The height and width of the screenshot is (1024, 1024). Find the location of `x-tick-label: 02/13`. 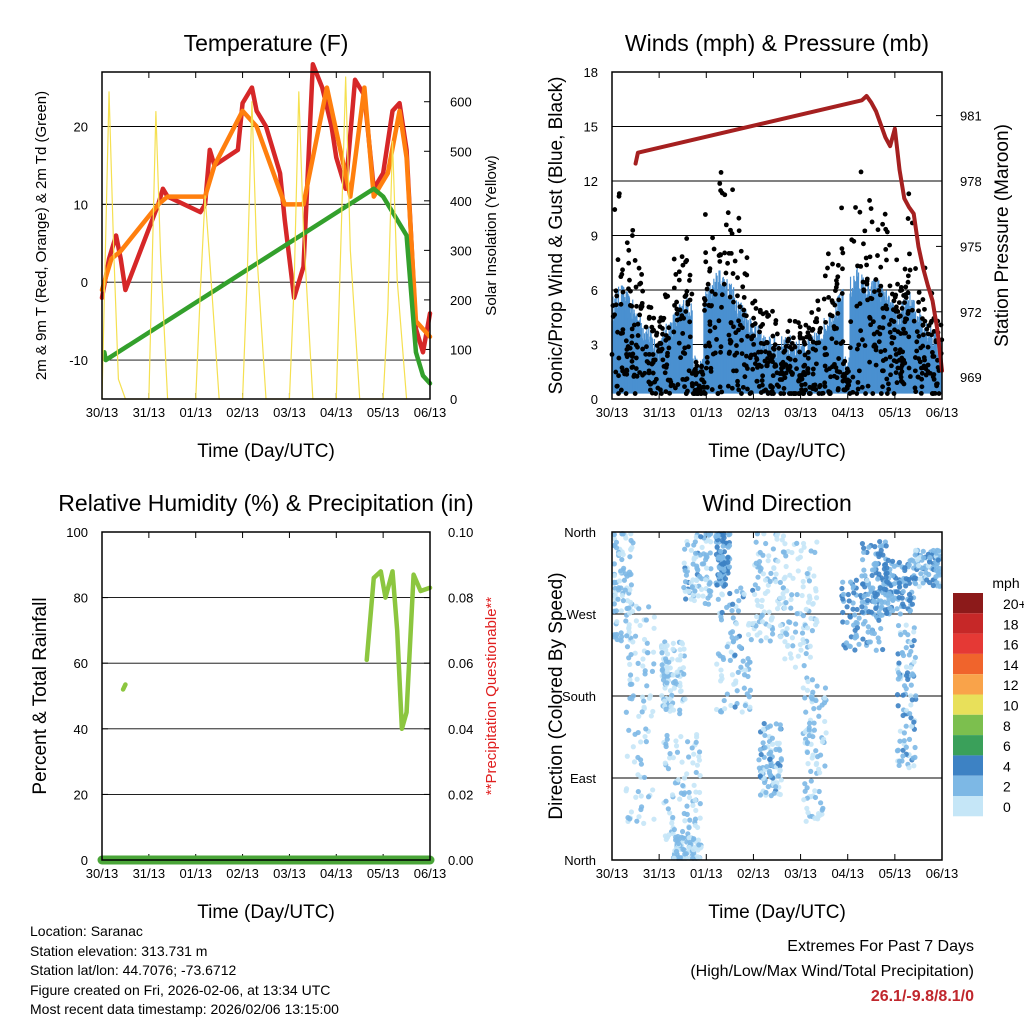

x-tick-label: 02/13 is located at coordinates (242, 873).